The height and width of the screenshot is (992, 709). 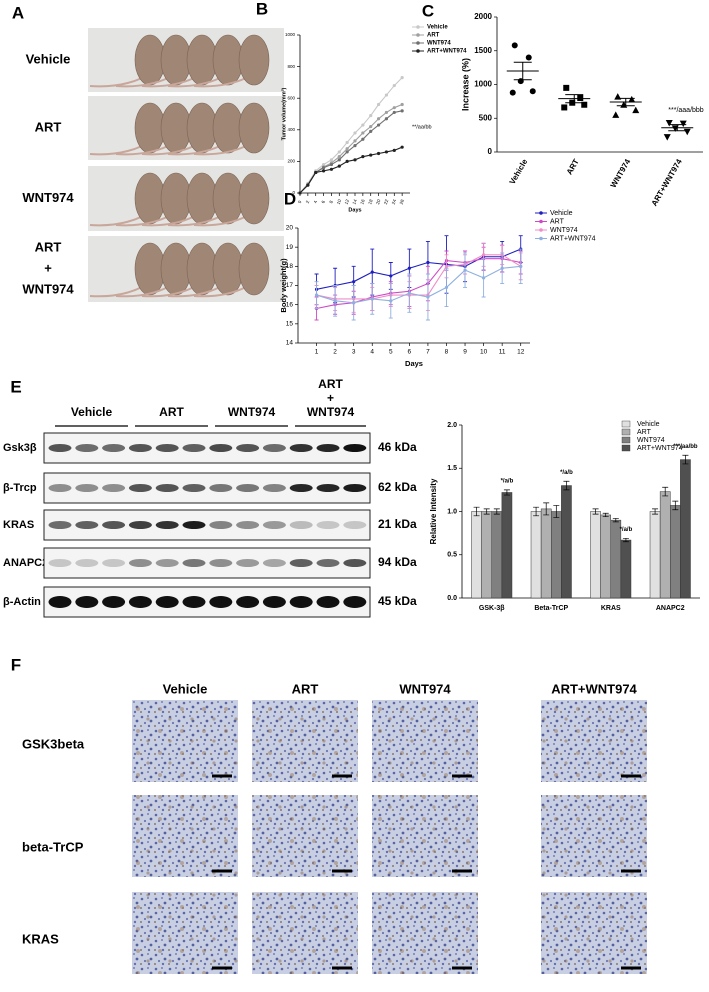 What do you see at coordinates (397, 601) in the screenshot?
I see `size-label: 45 kDa` at bounding box center [397, 601].